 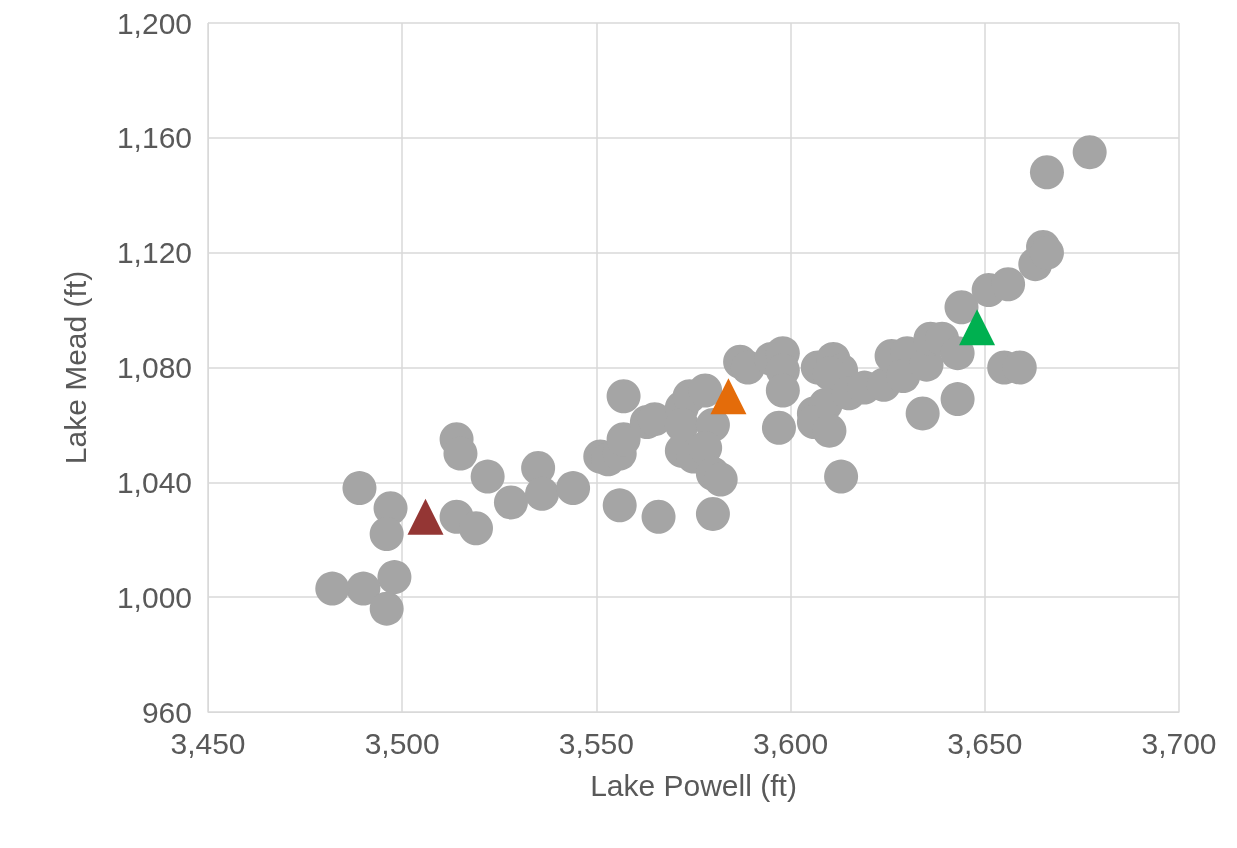 I want to click on x-tick-label: 3,600, so click(x=791, y=743).